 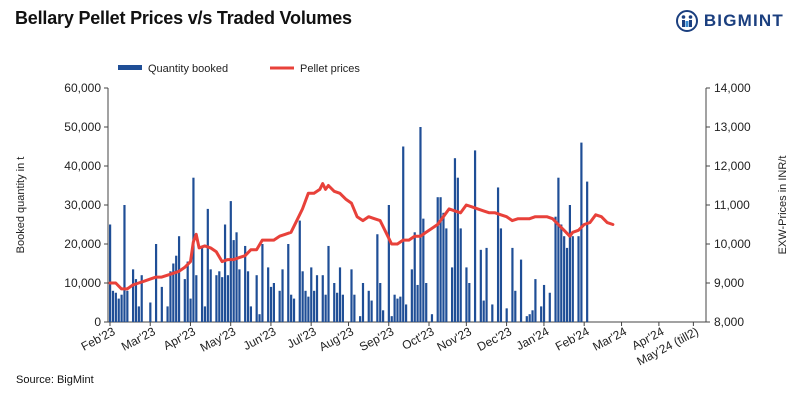 I want to click on chart-title: Bellary Pellet Prices v/s Traded Volumes, so click(x=183, y=18).